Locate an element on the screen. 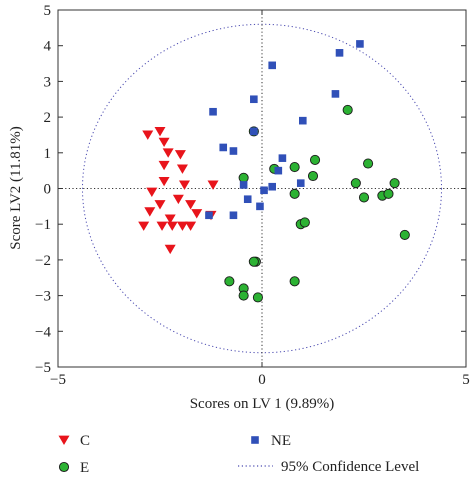  legend-label-ne: NE is located at coordinates (281, 441).